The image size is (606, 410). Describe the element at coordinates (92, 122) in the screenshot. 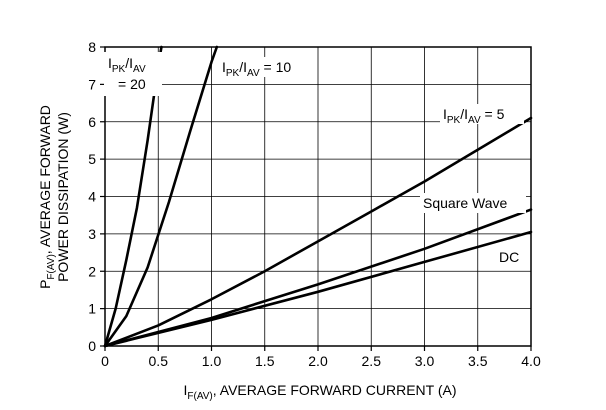

I see `y-tick-label: 6` at that location.